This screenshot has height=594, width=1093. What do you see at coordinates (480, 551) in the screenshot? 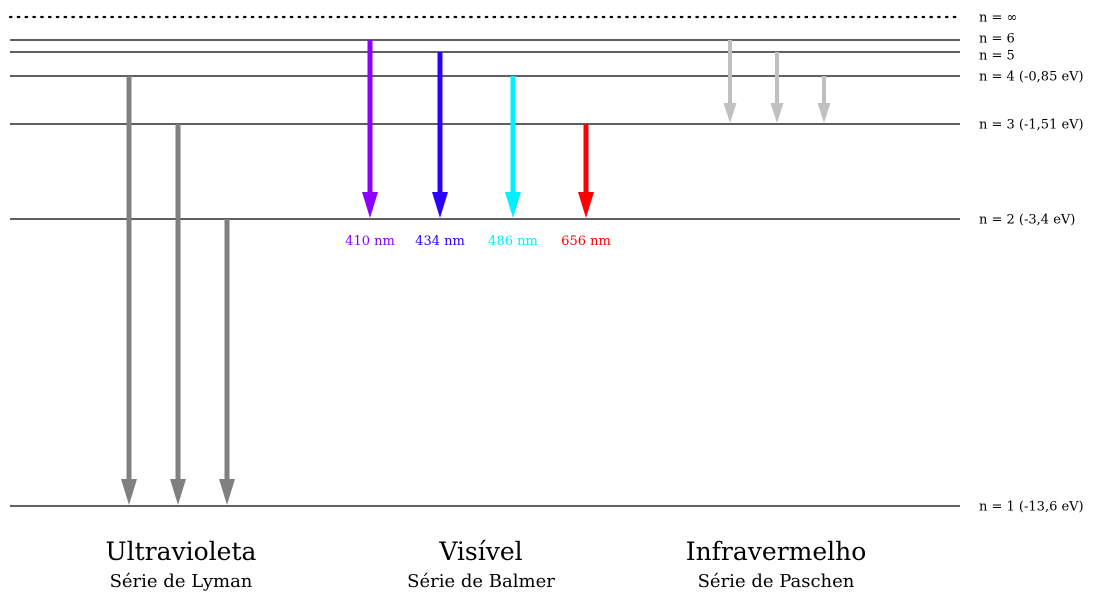
I see `spectral-region-title: Visível` at bounding box center [480, 551].